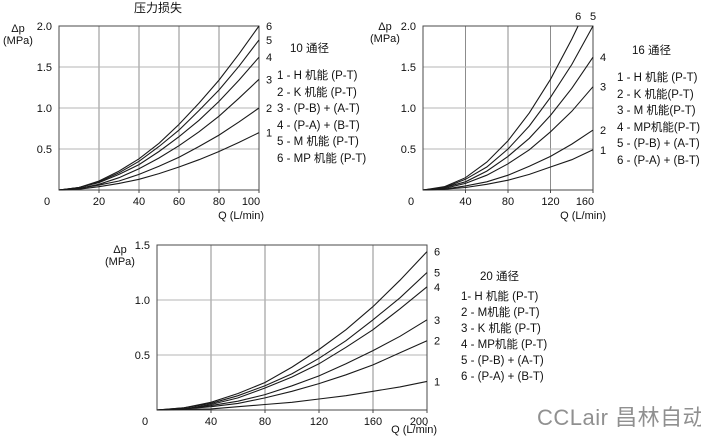 The image size is (701, 436). Describe the element at coordinates (309, 49) in the screenshot. I see `legend-title: 10 通径` at that location.